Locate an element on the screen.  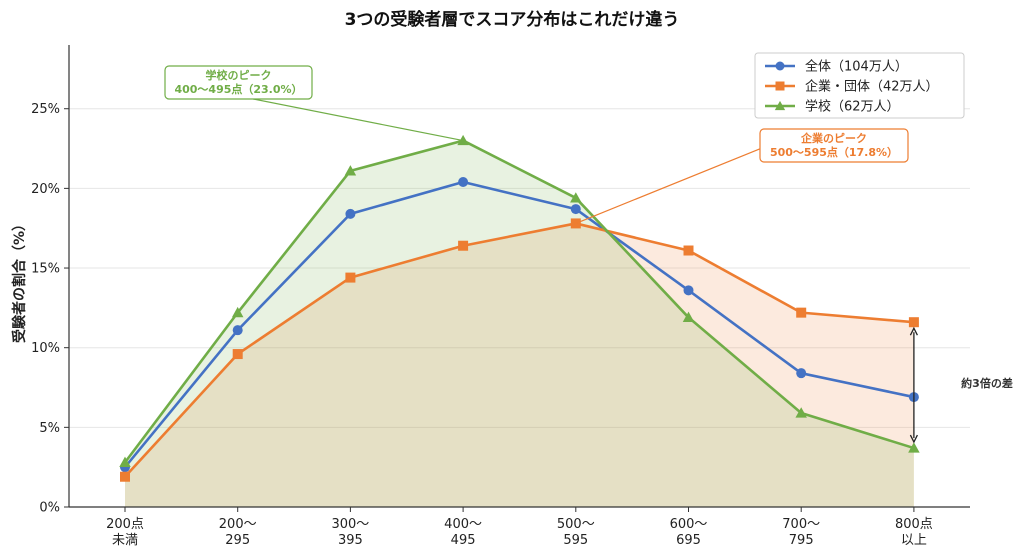
y-tick-label: 15% is located at coordinates (45, 269).